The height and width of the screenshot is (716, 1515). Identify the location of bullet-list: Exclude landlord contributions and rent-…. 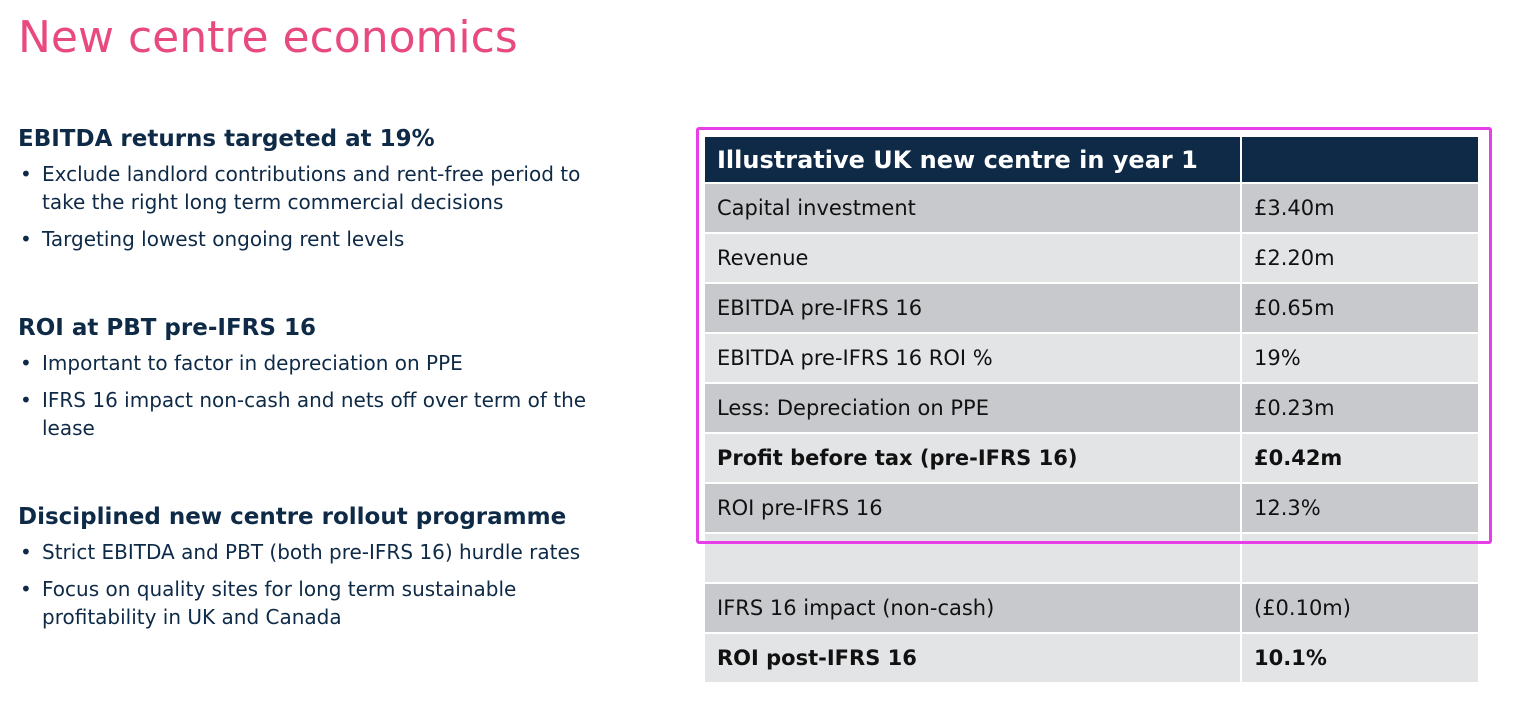
(328, 206).